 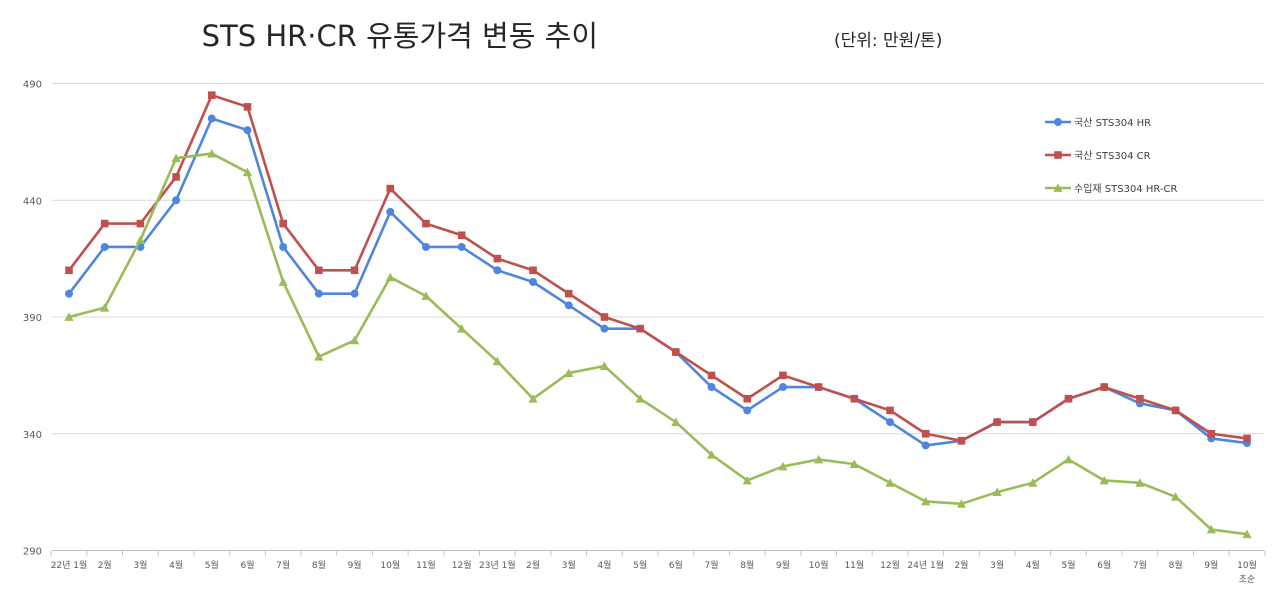 I want to click on x-tick-label: 초순, so click(x=1247, y=579).